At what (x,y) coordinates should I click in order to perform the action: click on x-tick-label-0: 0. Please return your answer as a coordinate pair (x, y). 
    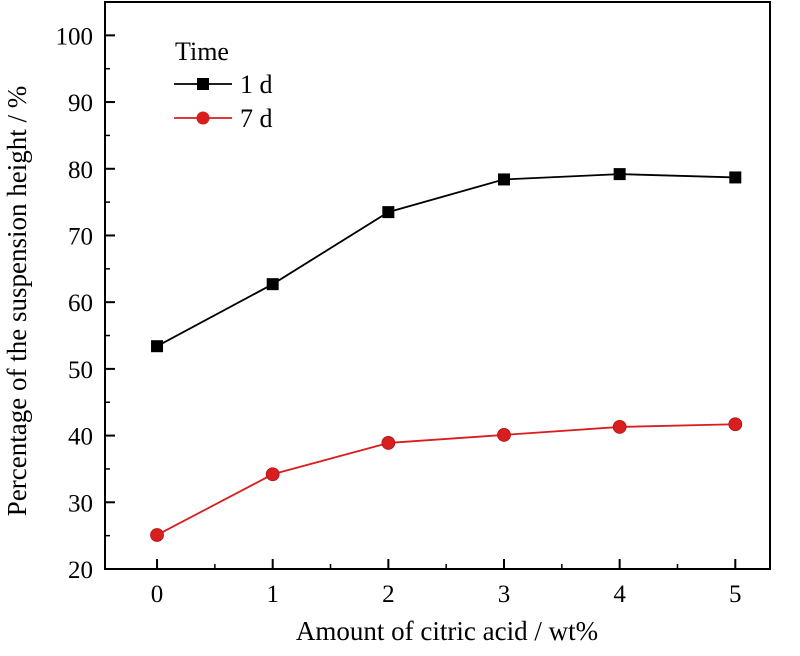
    Looking at the image, I should click on (157, 594).